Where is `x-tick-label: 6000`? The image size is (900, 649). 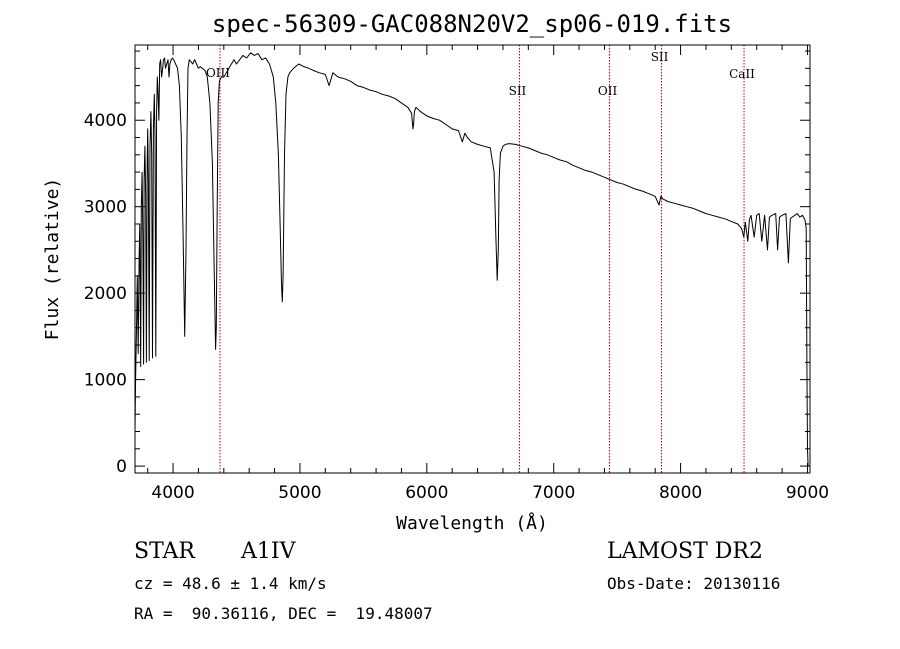 x-tick-label: 6000 is located at coordinates (426, 493).